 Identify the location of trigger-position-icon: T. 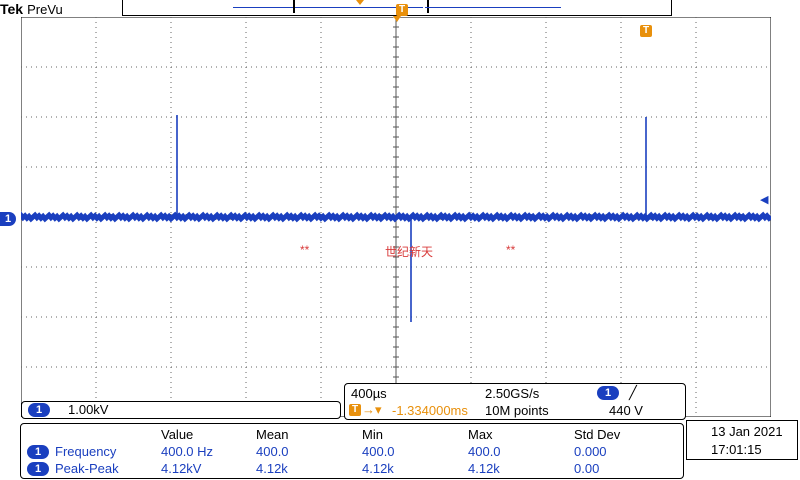
(402, 10).